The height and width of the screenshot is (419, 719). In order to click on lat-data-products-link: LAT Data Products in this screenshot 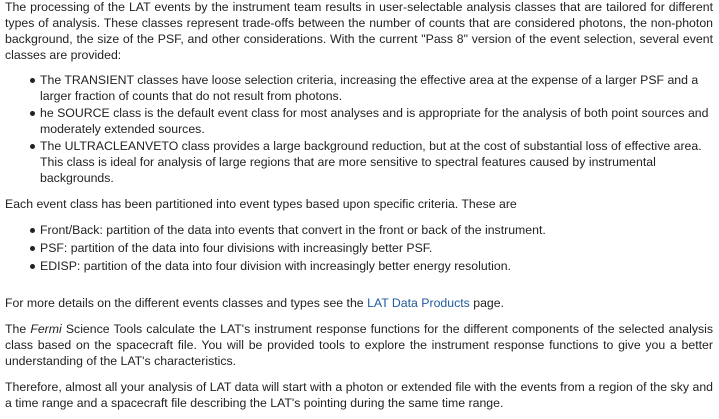, I will do `click(418, 303)`.